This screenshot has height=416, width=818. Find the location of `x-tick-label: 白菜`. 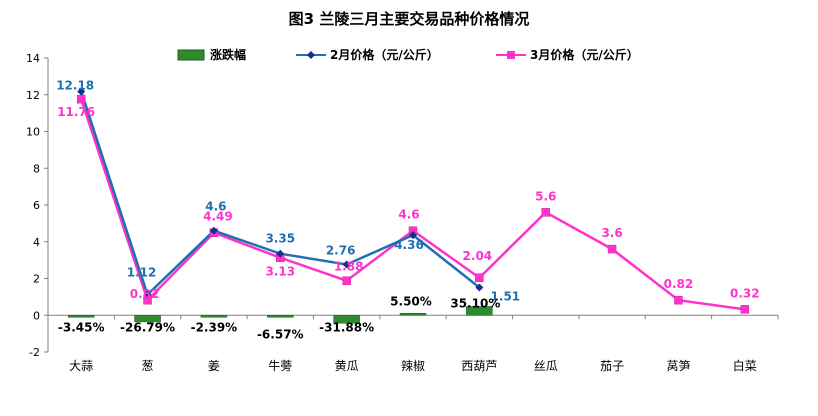

x-tick-label: 白菜 is located at coordinates (745, 365).